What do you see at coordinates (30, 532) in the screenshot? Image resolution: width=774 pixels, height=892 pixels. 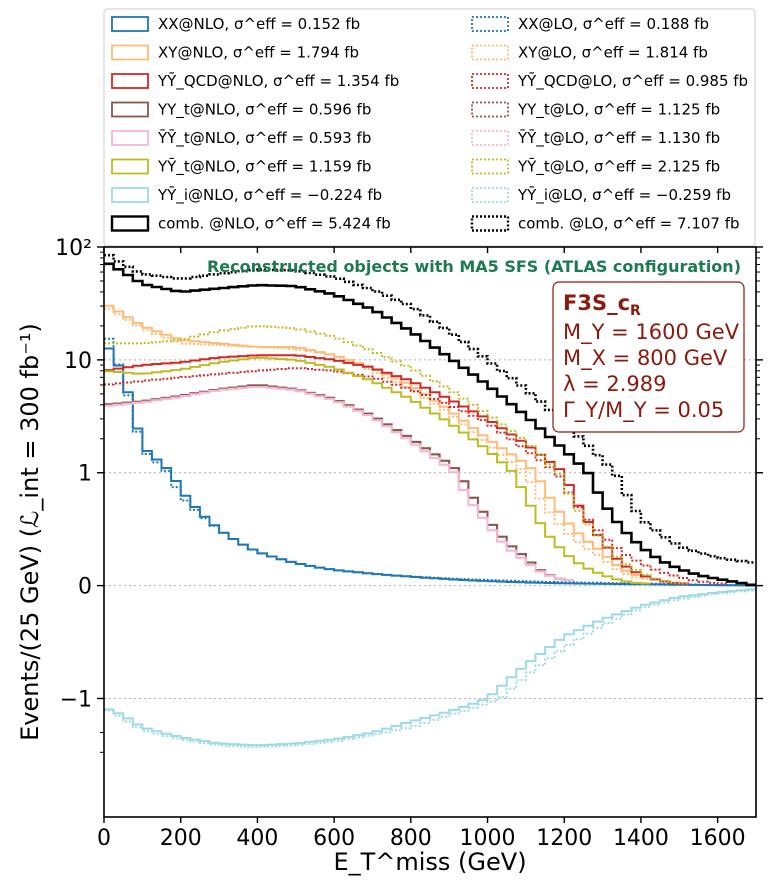 I see `y-axis-title: Events/(25 GeV) (ℒ_int = 300 fb⁻¹)` at bounding box center [30, 532].